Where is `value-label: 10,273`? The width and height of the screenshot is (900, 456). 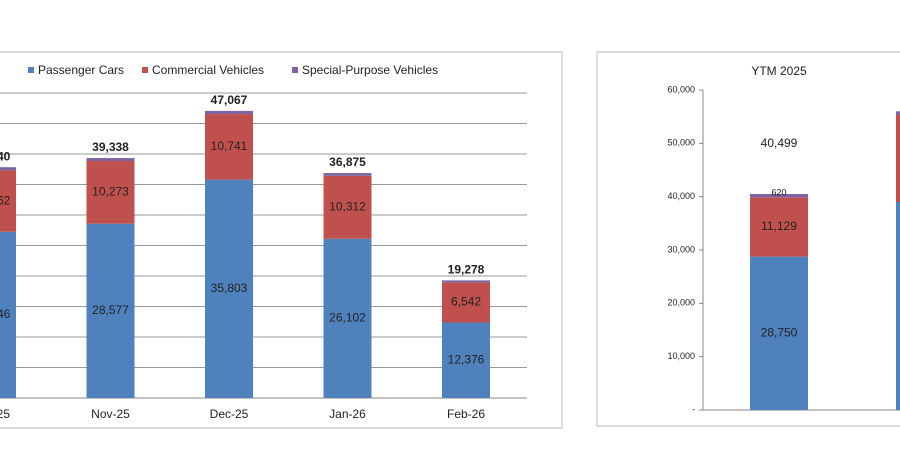
value-label: 10,273 is located at coordinates (110, 192).